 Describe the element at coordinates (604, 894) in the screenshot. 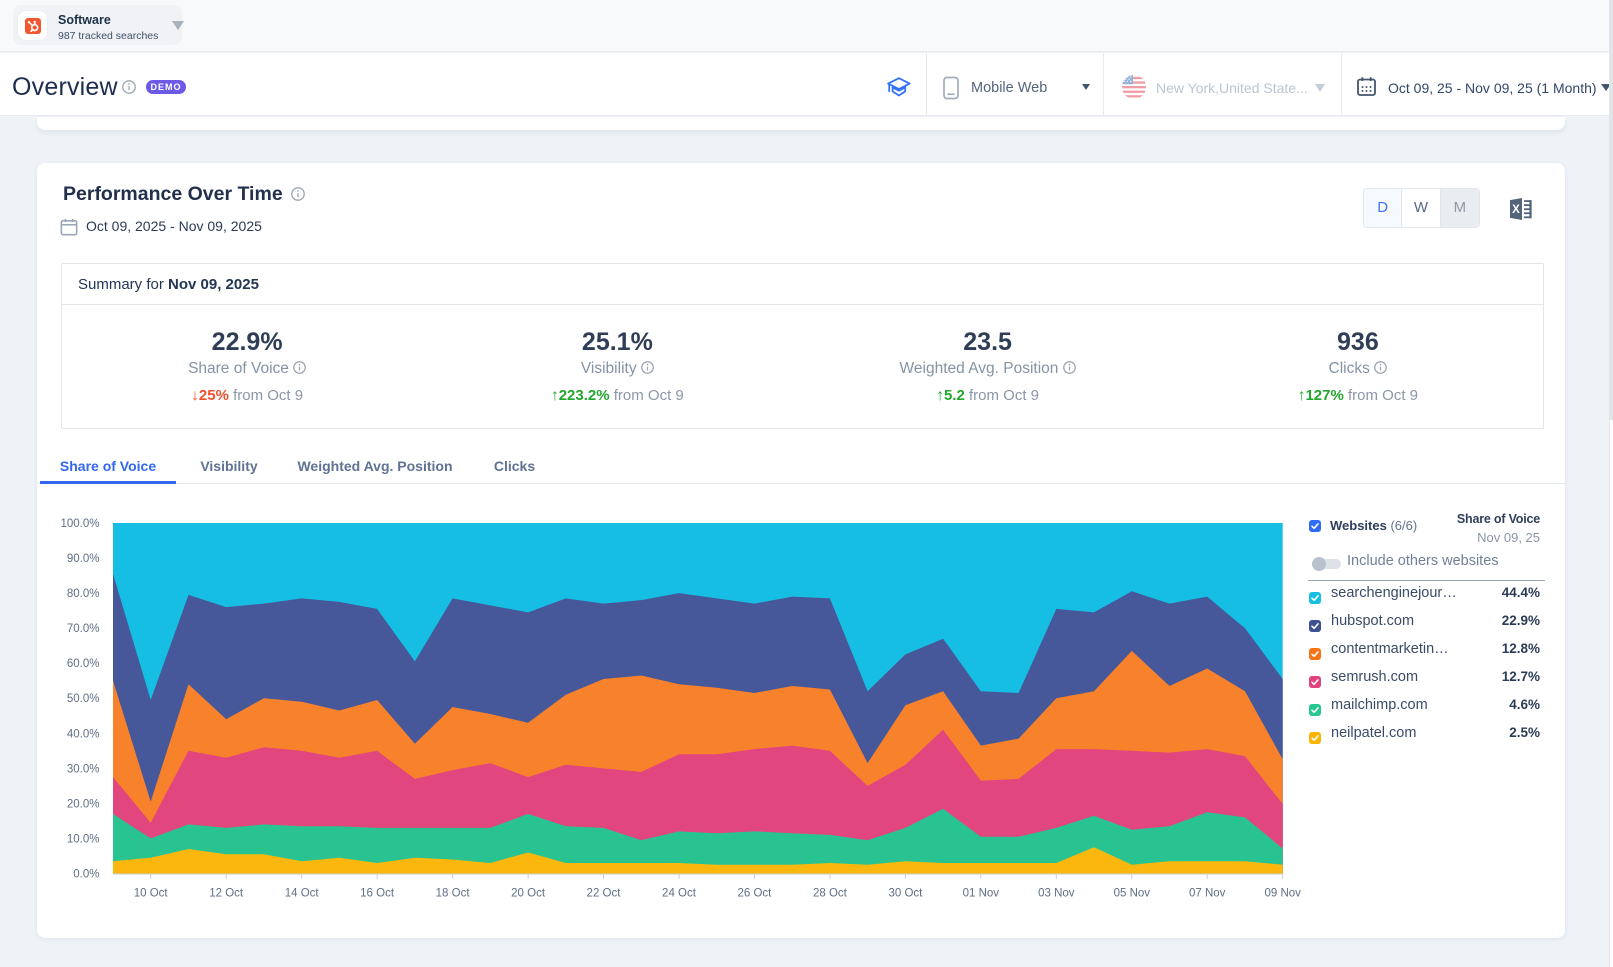

I see `svg-text: 22 Oct` at that location.